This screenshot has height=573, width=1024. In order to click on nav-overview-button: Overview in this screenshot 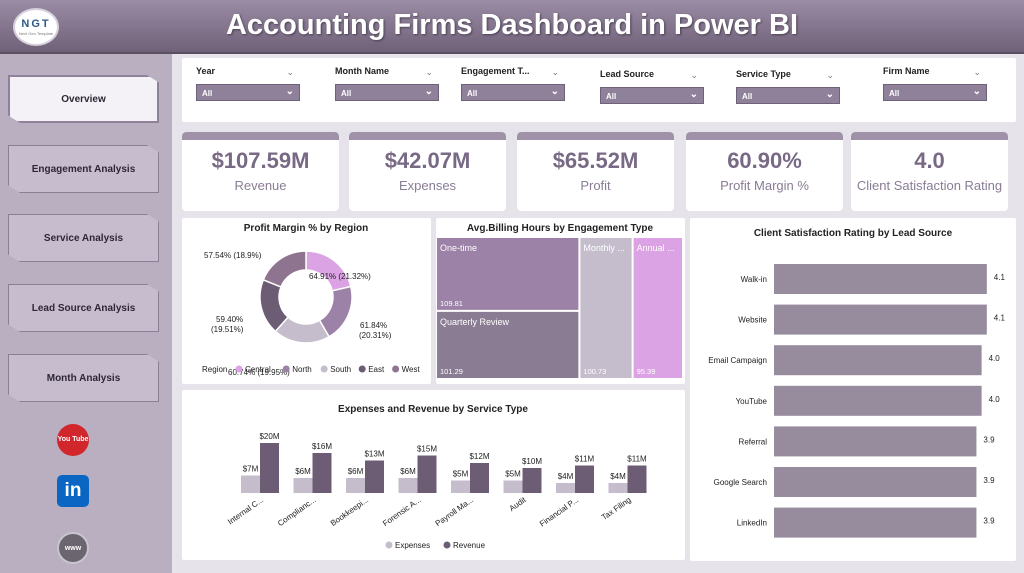, I will do `click(83, 99)`.